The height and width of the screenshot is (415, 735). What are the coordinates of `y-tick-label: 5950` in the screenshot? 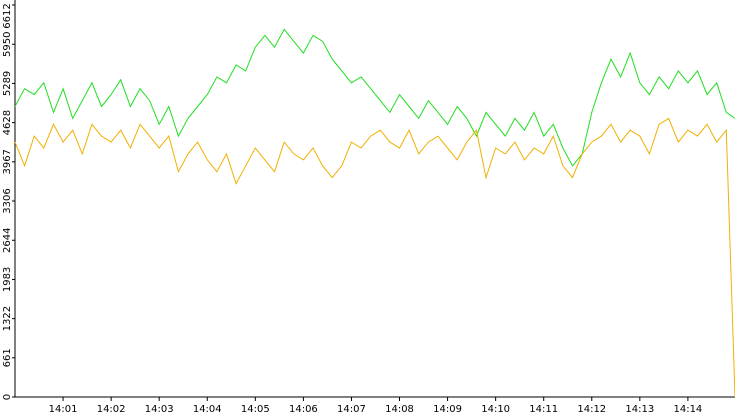 It's located at (7, 44).